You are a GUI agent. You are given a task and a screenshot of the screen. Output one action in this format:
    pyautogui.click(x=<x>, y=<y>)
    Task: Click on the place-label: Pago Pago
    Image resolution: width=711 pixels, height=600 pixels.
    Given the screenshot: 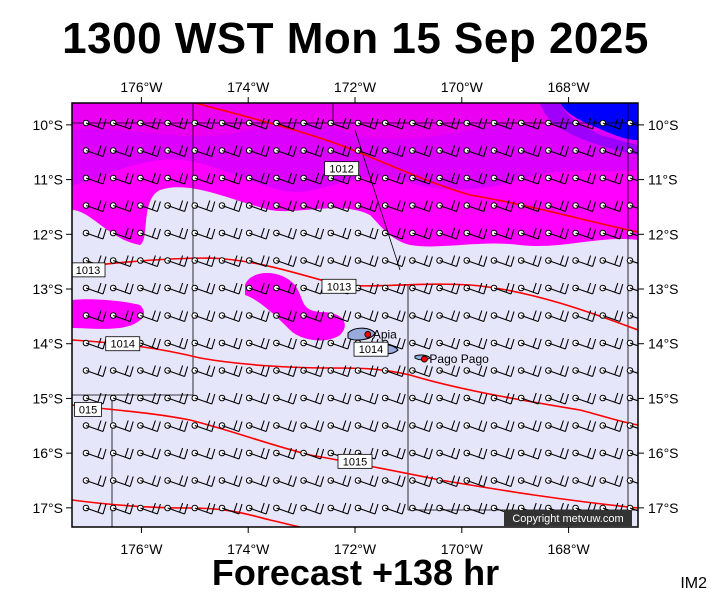 What is the action you would take?
    pyautogui.click(x=459, y=359)
    